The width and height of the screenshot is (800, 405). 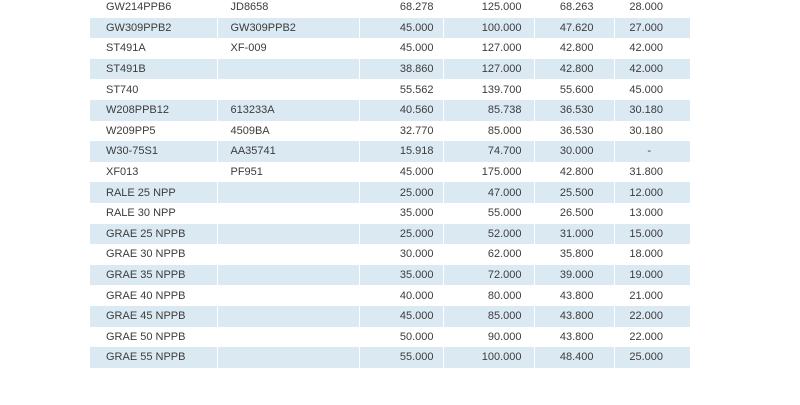 I want to click on outer-diameter-cell: 90.000, so click(x=488, y=337).